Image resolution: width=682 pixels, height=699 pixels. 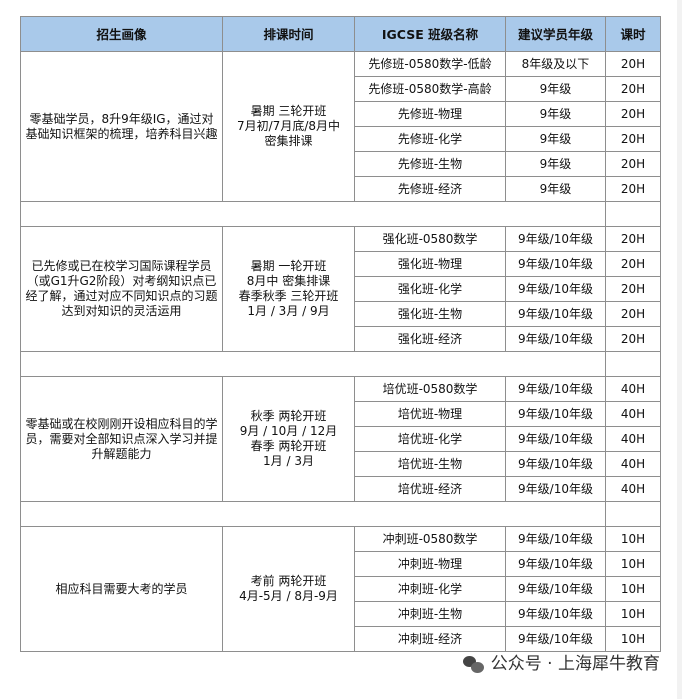 I want to click on table-row: 先修班-0580数学-高龄 9年级 20H, so click(x=341, y=89).